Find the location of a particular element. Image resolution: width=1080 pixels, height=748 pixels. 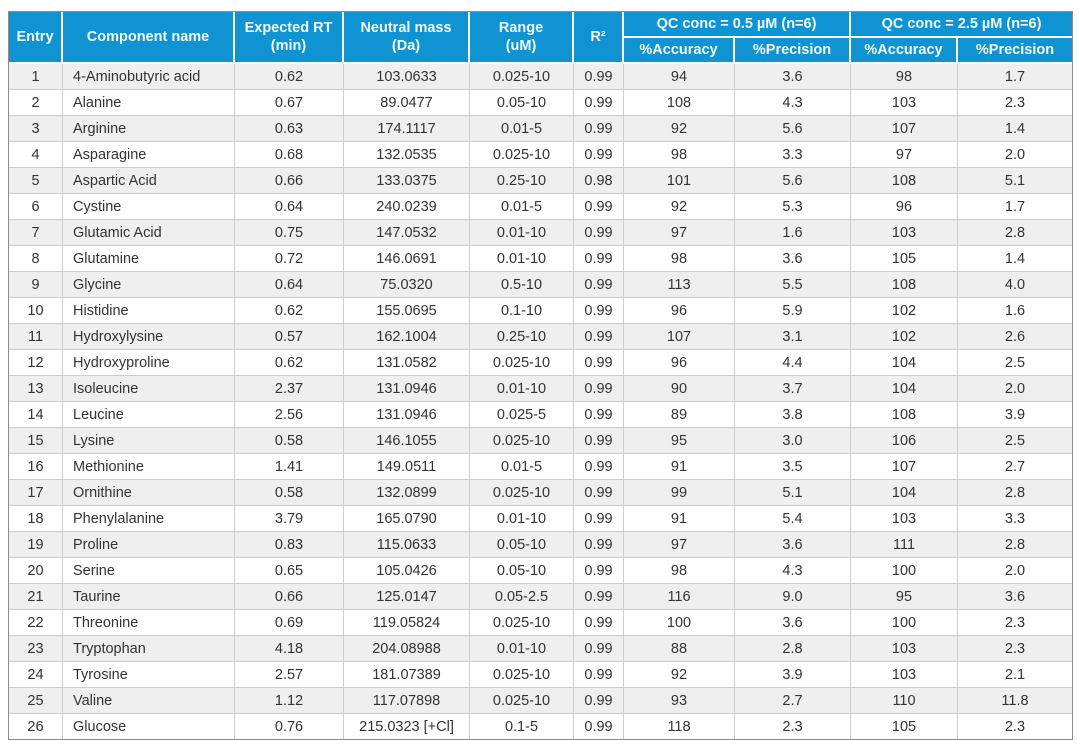

cell-accuracy-0-5: 113 is located at coordinates (679, 285).